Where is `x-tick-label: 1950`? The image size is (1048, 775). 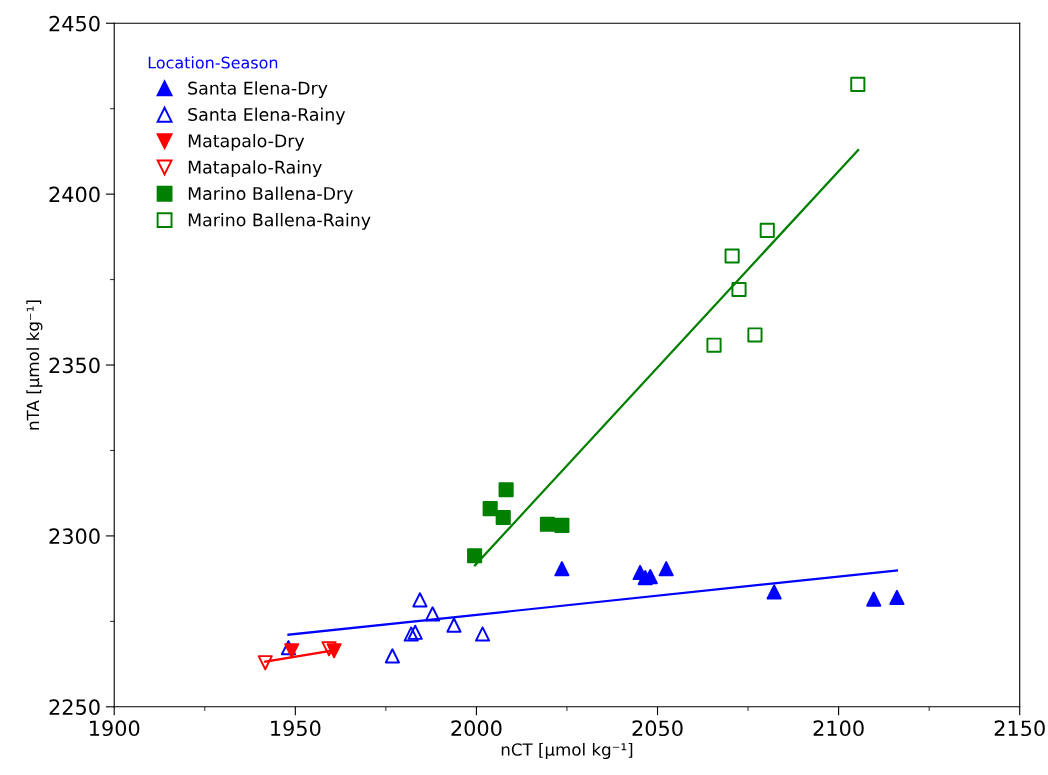
x-tick-label: 1950 is located at coordinates (296, 728).